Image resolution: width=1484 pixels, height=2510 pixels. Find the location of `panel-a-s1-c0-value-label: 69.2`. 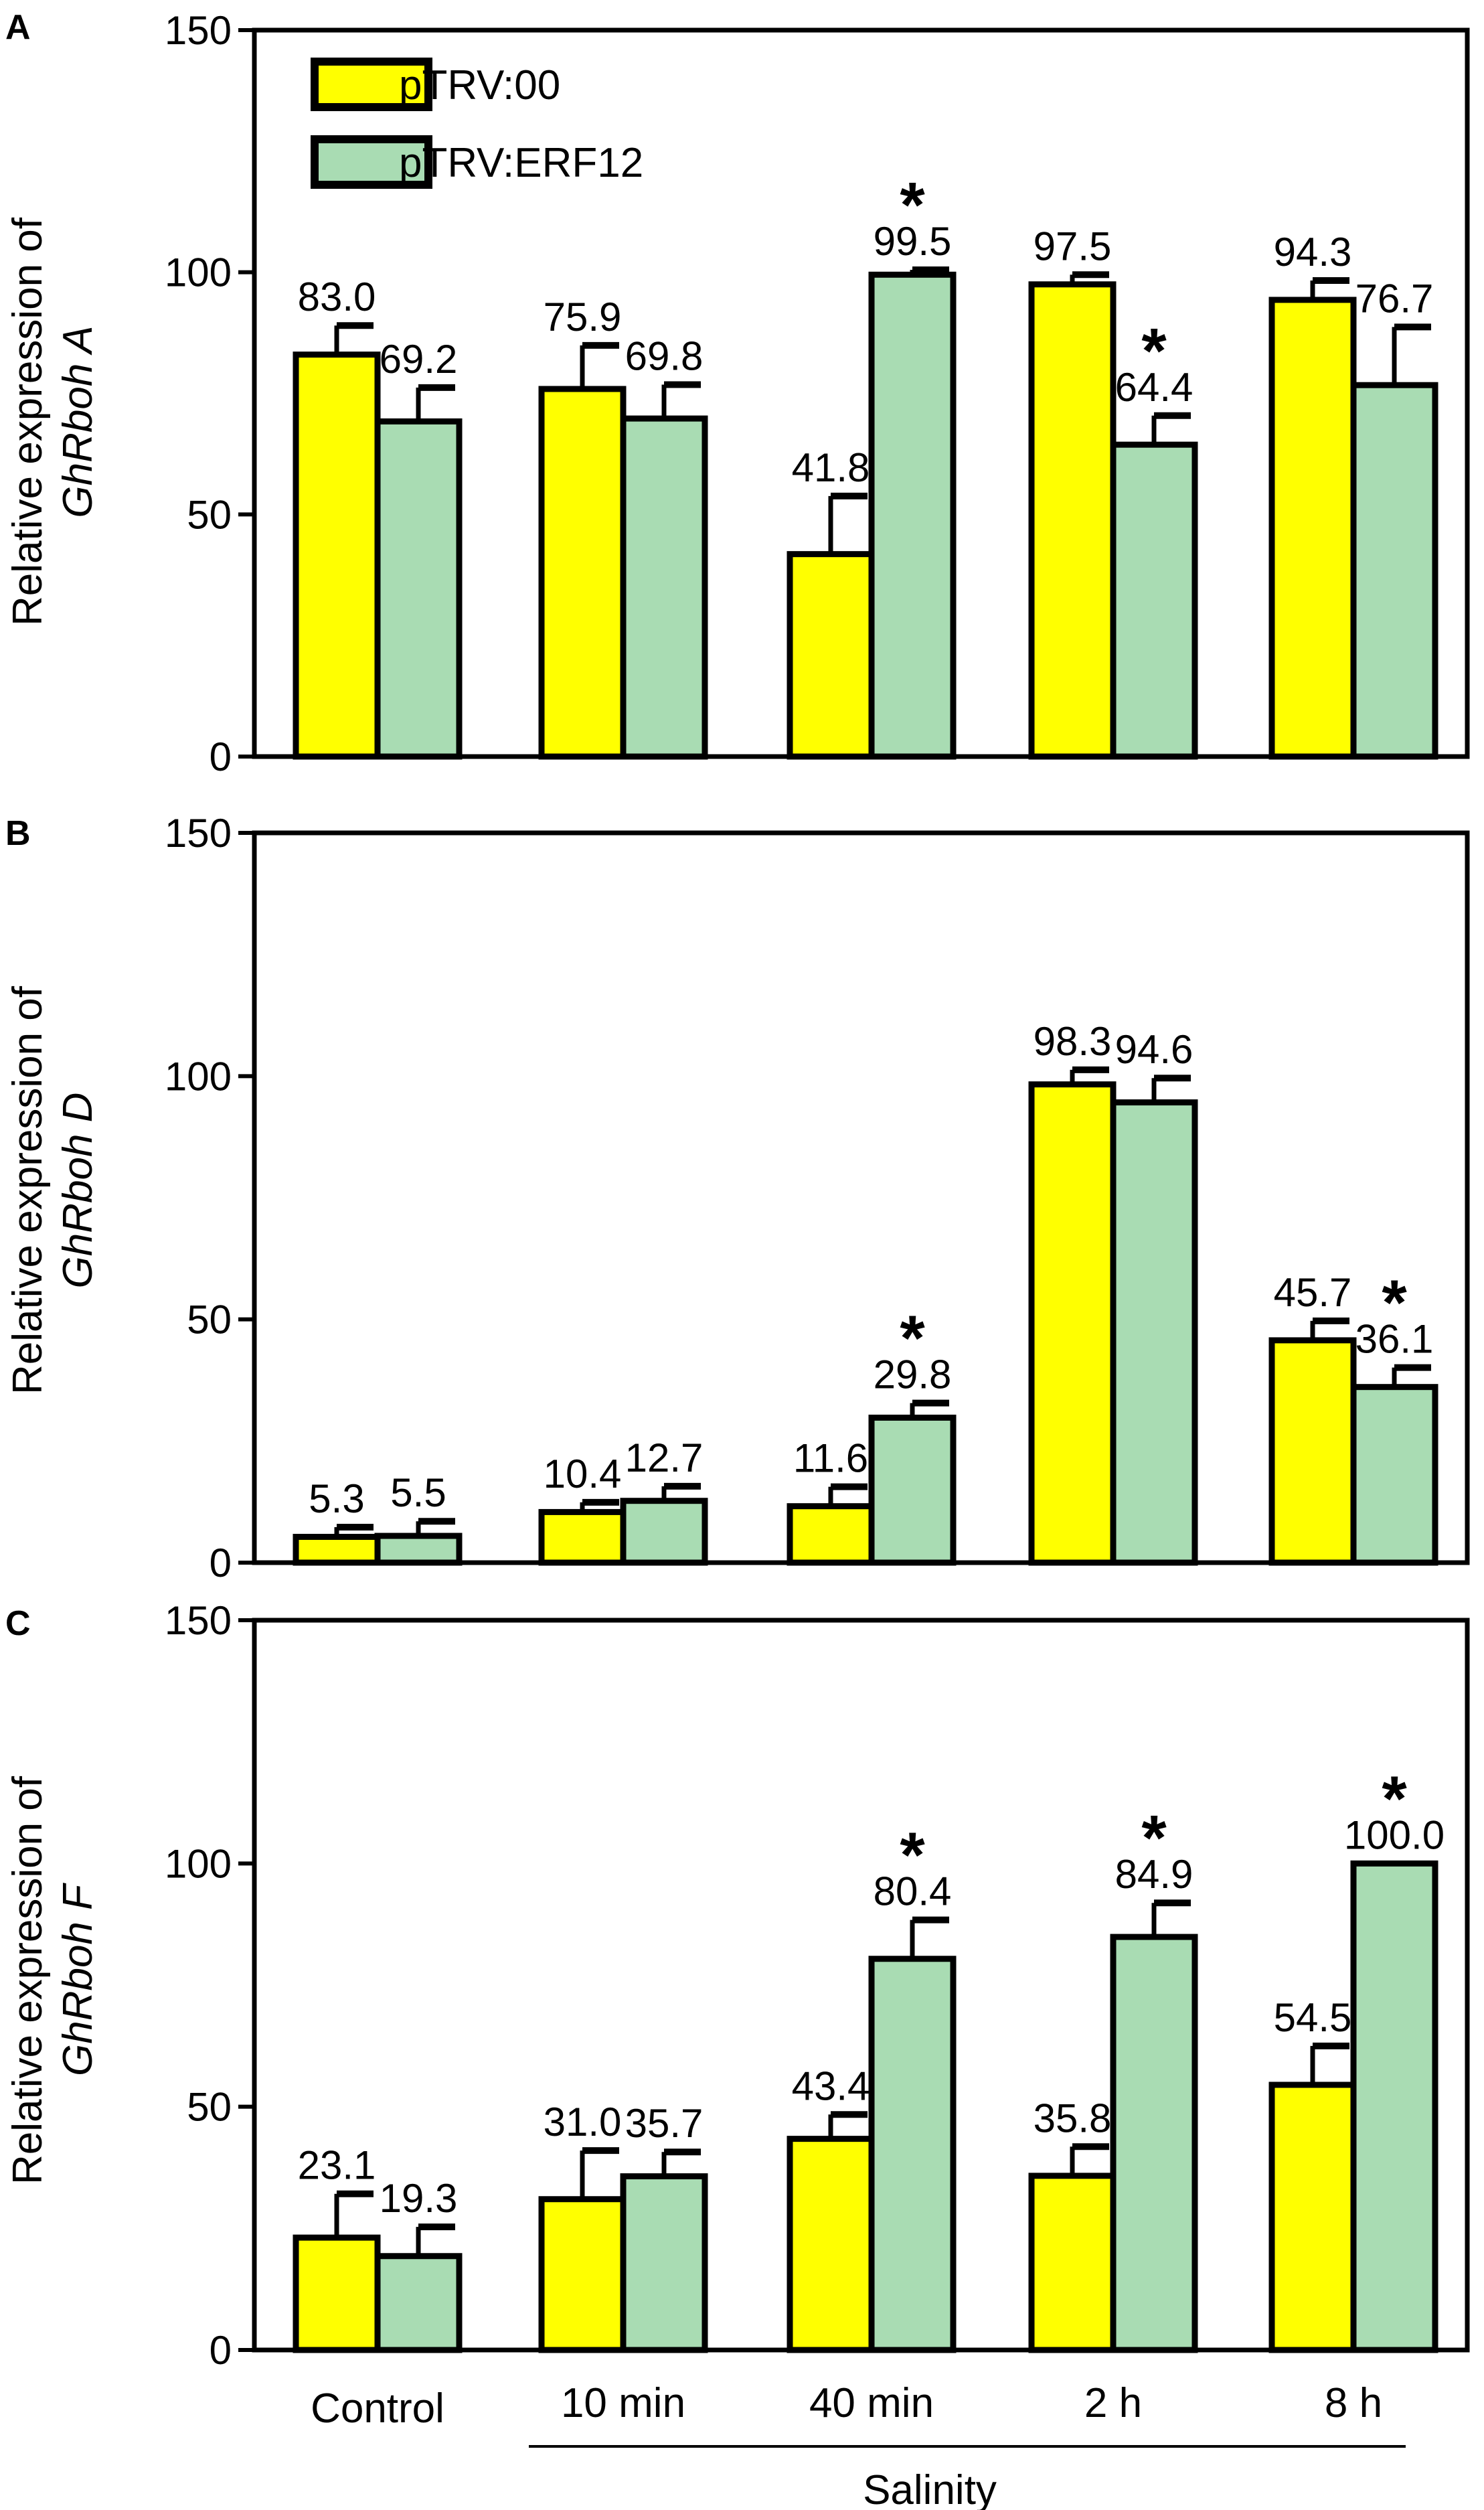

panel-a-s1-c0-value-label: 69.2 is located at coordinates (419, 360).